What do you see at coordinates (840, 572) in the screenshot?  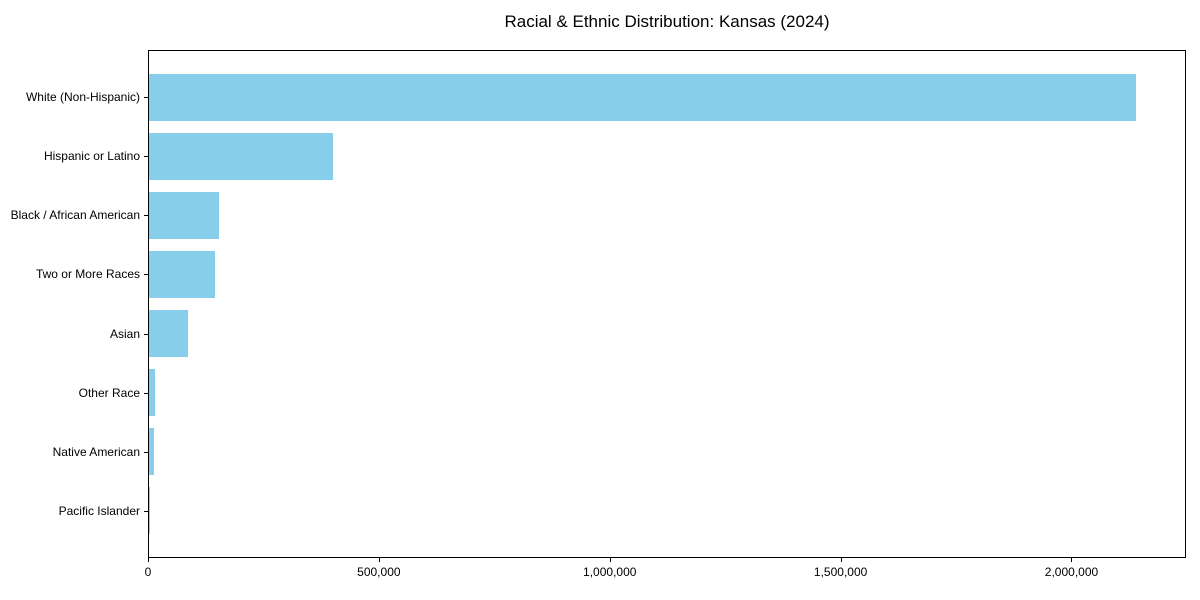 I see `x-tick-label: 1,500,000` at bounding box center [840, 572].